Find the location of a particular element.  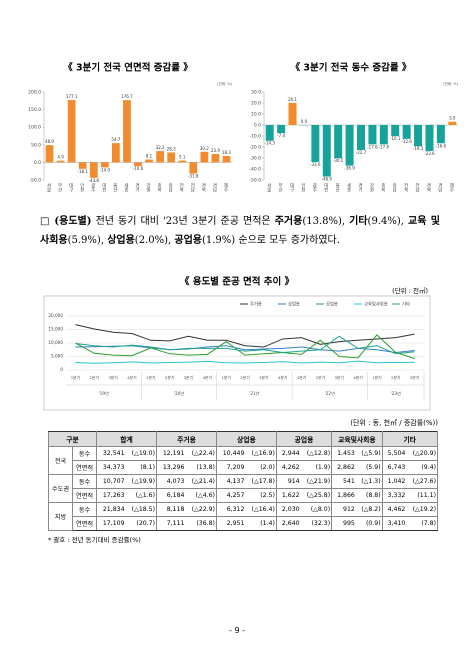

x-tick-label: 대구 is located at coordinates (70, 188).